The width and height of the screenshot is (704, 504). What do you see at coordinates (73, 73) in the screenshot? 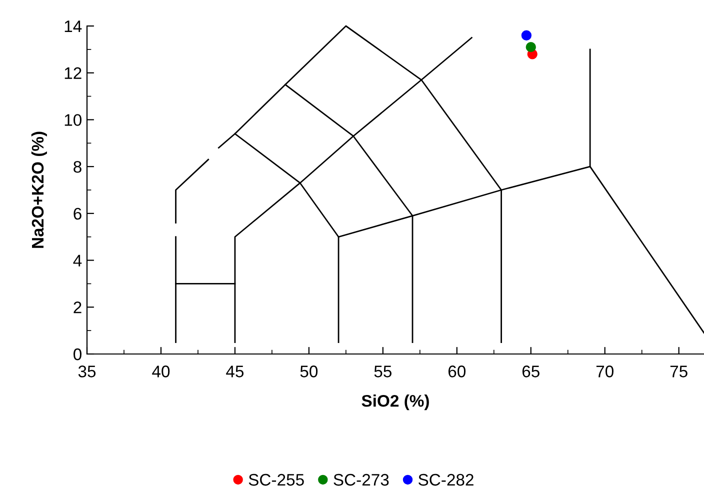
I see `y-tick-label: 12` at bounding box center [73, 73].